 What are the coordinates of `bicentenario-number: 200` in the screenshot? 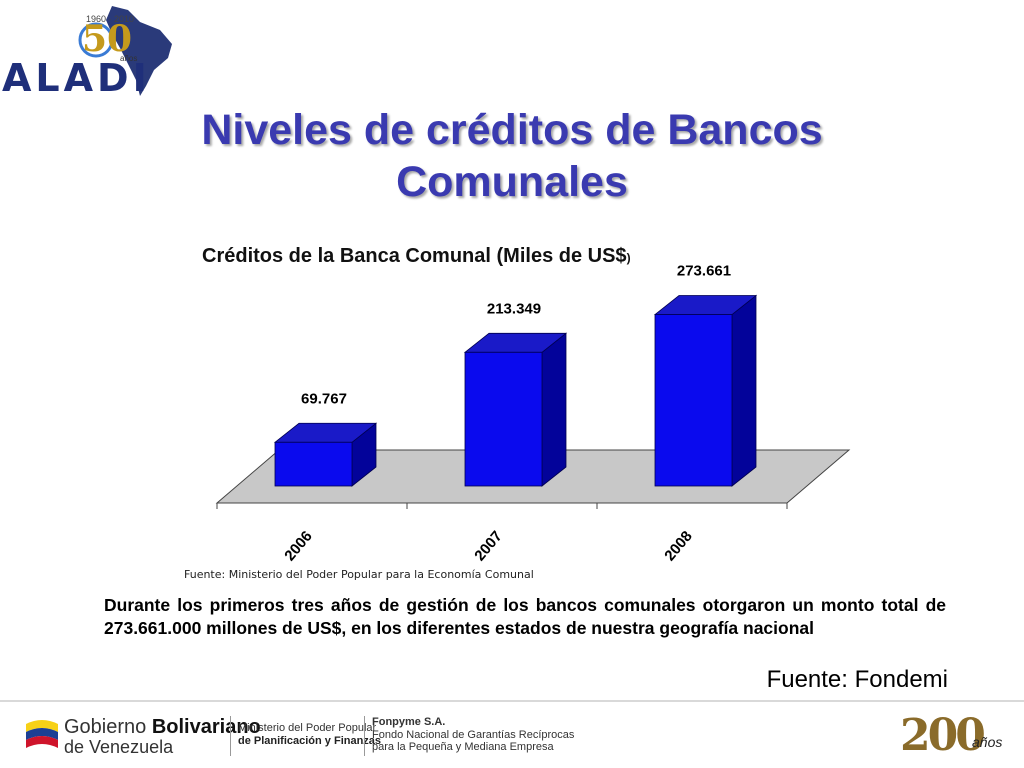 It's located at (943, 735).